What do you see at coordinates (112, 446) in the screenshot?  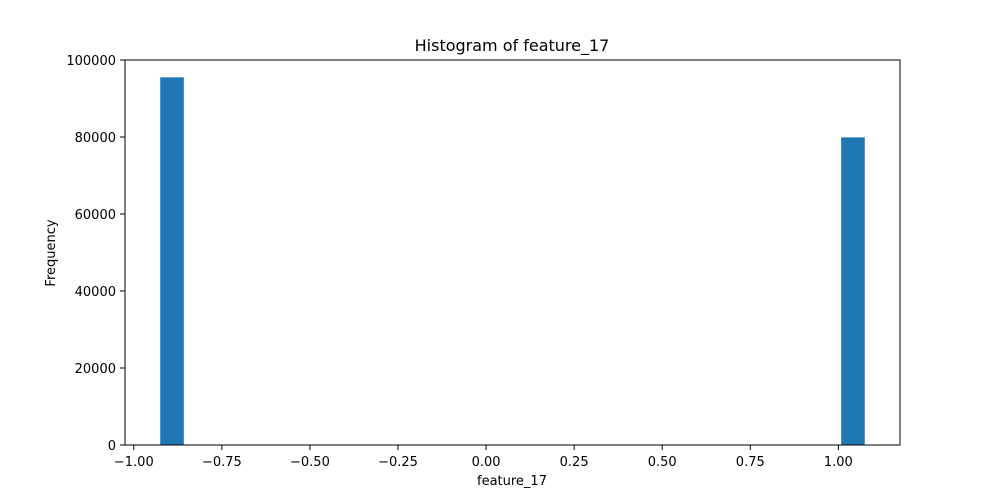 I see `y-tick-label: 0` at bounding box center [112, 446].